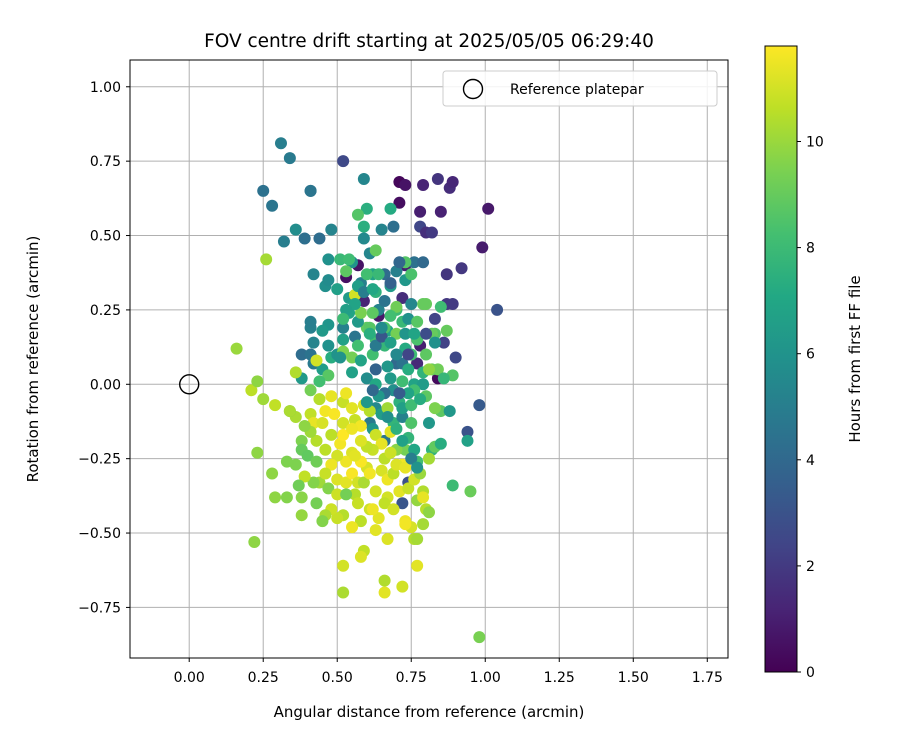 This screenshot has height=750, width=900. Describe the element at coordinates (105, 162) in the screenshot. I see `y-tick-label: 0.75` at that location.